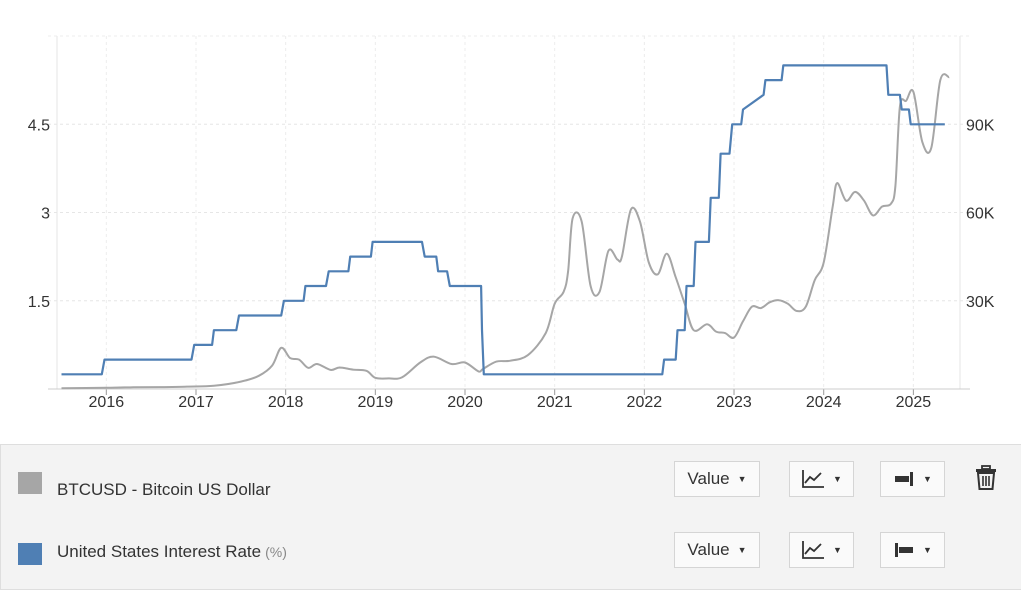 The height and width of the screenshot is (591, 1026). I want to click on x-tick-label: 2017, so click(196, 402).